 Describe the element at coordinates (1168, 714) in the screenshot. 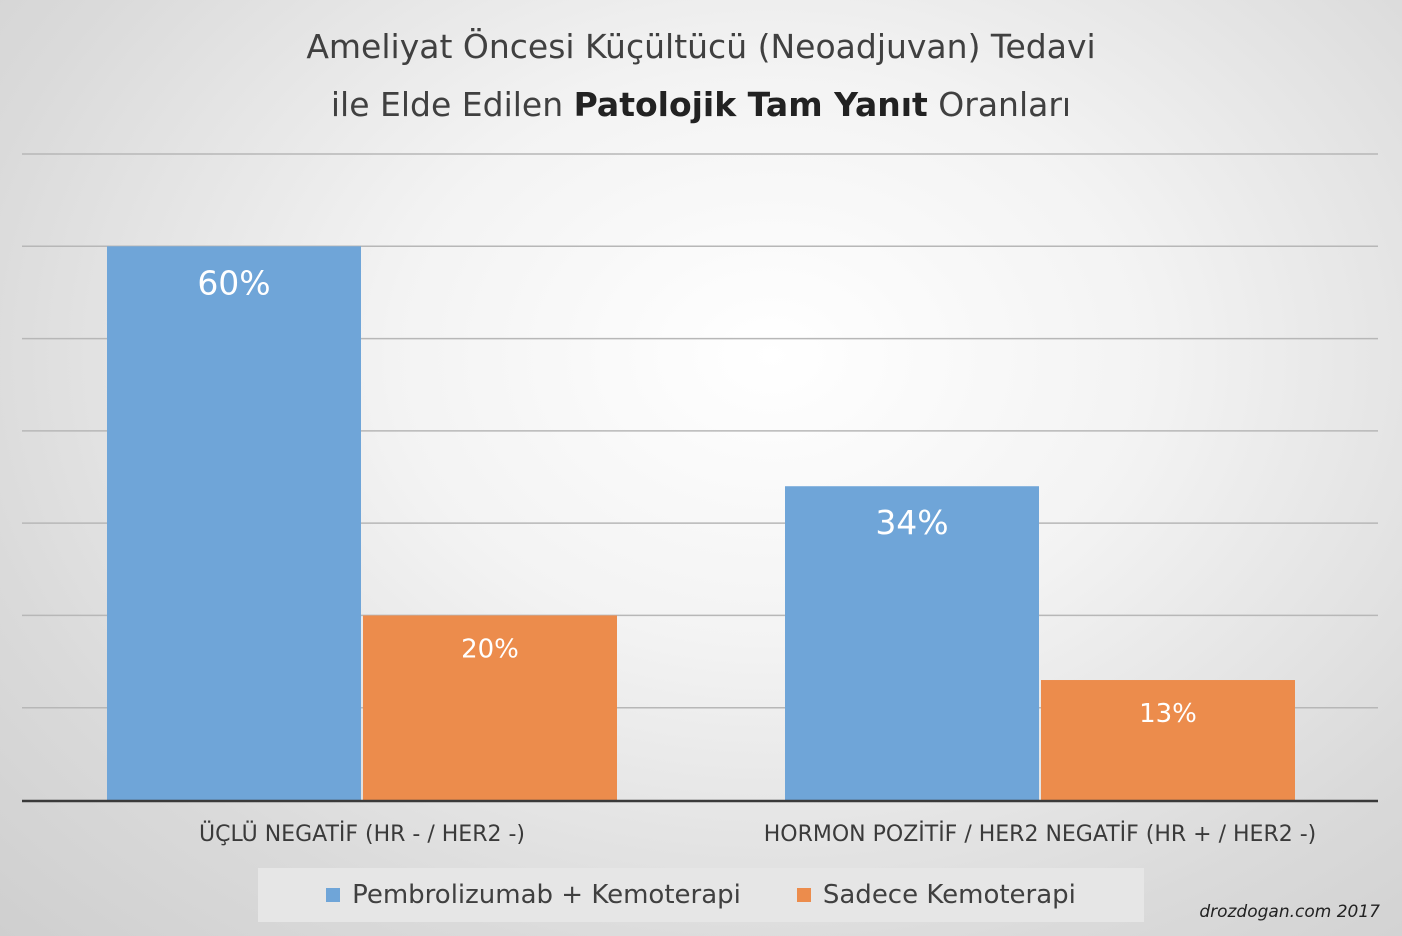

I see `data-label-series-1-cat-1: 13%` at that location.